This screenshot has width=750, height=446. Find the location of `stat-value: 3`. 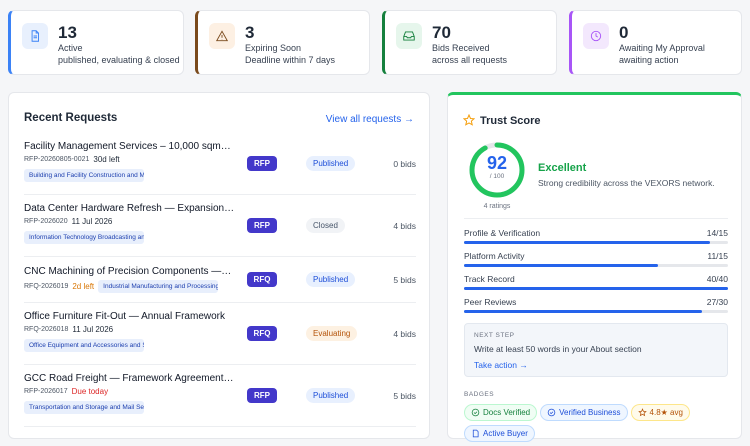

stat-value: 3 is located at coordinates (250, 32).